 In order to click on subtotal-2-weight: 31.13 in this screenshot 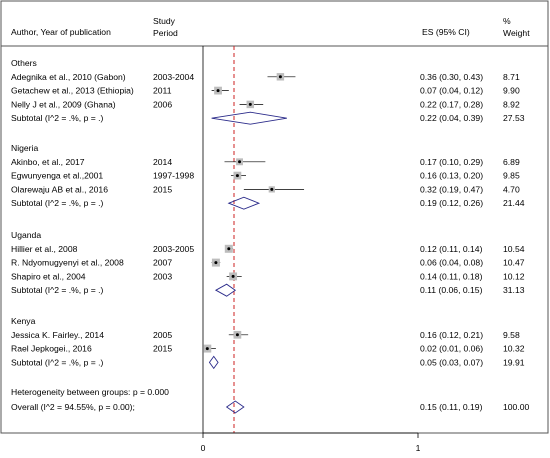, I will do `click(514, 290)`.